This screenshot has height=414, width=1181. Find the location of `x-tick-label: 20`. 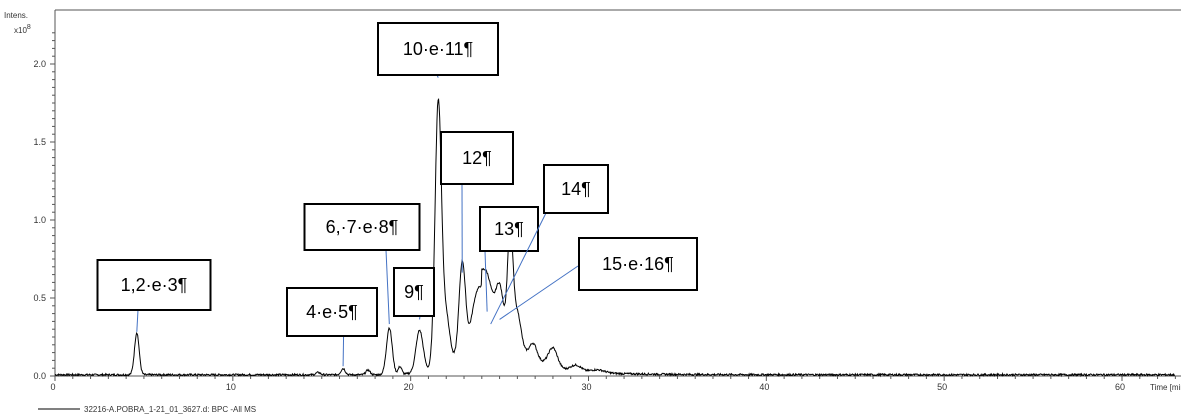

x-tick-label: 20 is located at coordinates (409, 387).